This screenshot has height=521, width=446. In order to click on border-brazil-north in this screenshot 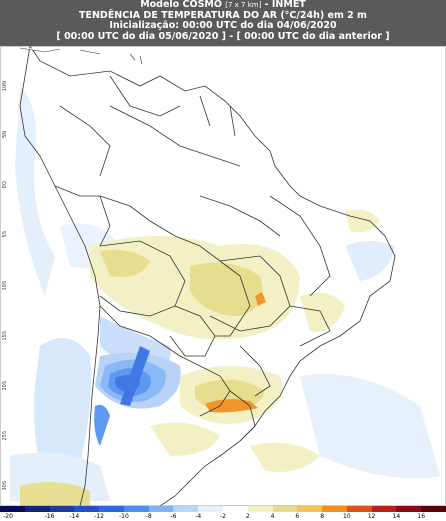, I will do `click(175, 136)`.